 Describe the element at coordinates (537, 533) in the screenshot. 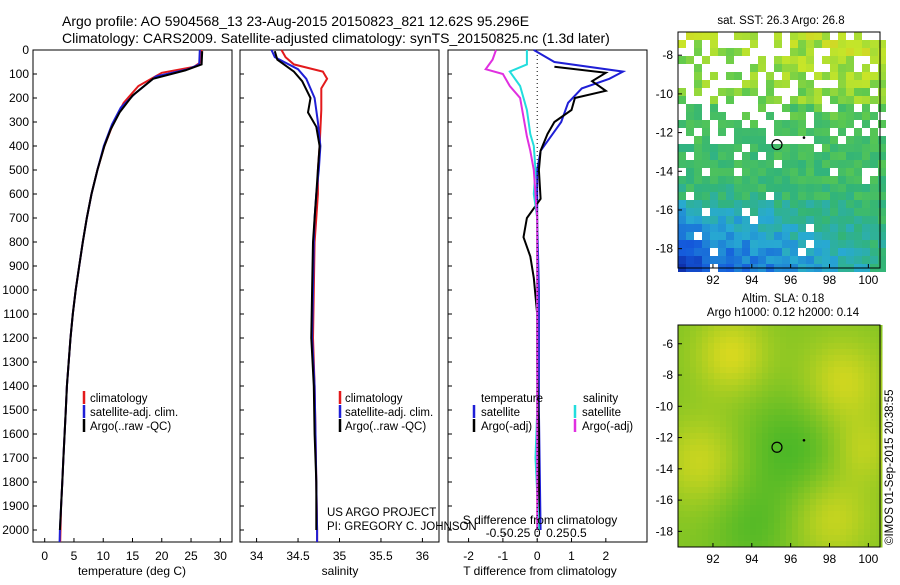

I see `s-tick-label: 0` at that location.